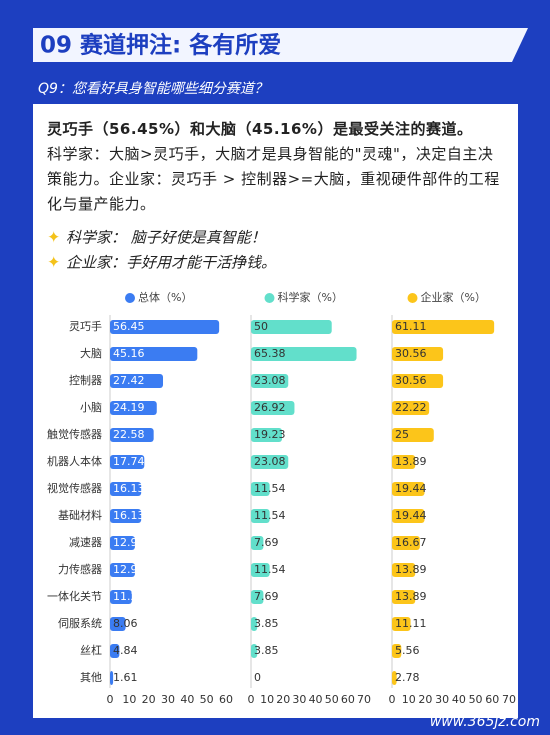  Describe the element at coordinates (364, 699) in the screenshot. I see `x-tick-label: 70` at that location.